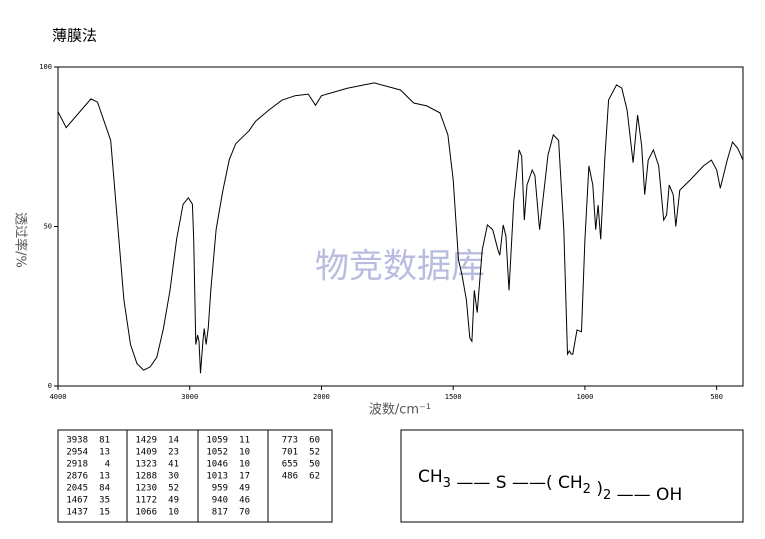 The height and width of the screenshot is (539, 765). I want to click on peak-wavenumber: 1429, so click(146, 441).